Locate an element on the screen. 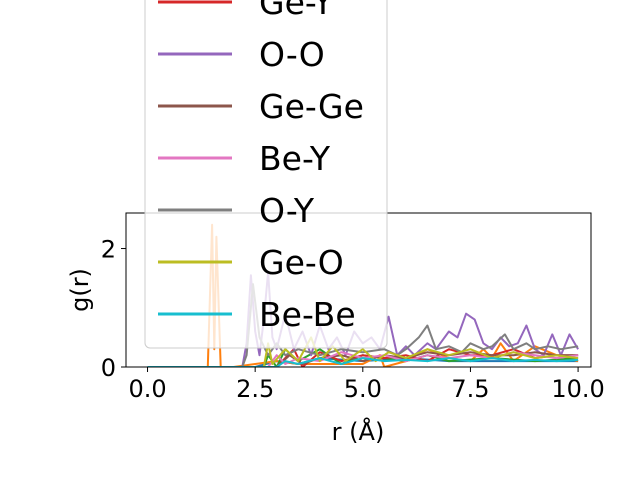  legend-label-ge-y: Ge-Y is located at coordinates (296, 11).